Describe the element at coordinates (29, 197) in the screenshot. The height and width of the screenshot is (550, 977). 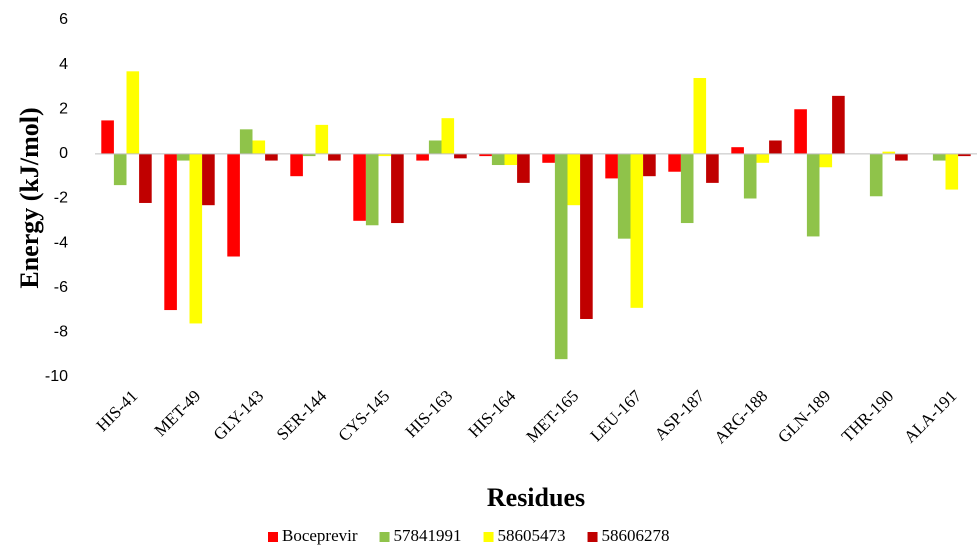
I see `y-axis-title: Energy (kJ/mol)` at that location.